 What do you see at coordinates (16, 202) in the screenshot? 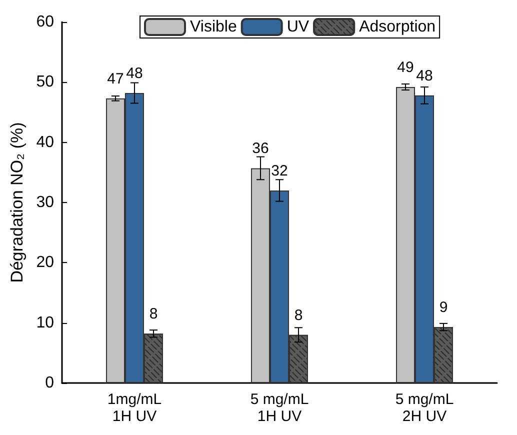
I see `y-axis-title: Dégradation NO₂ (%)` at bounding box center [16, 202].